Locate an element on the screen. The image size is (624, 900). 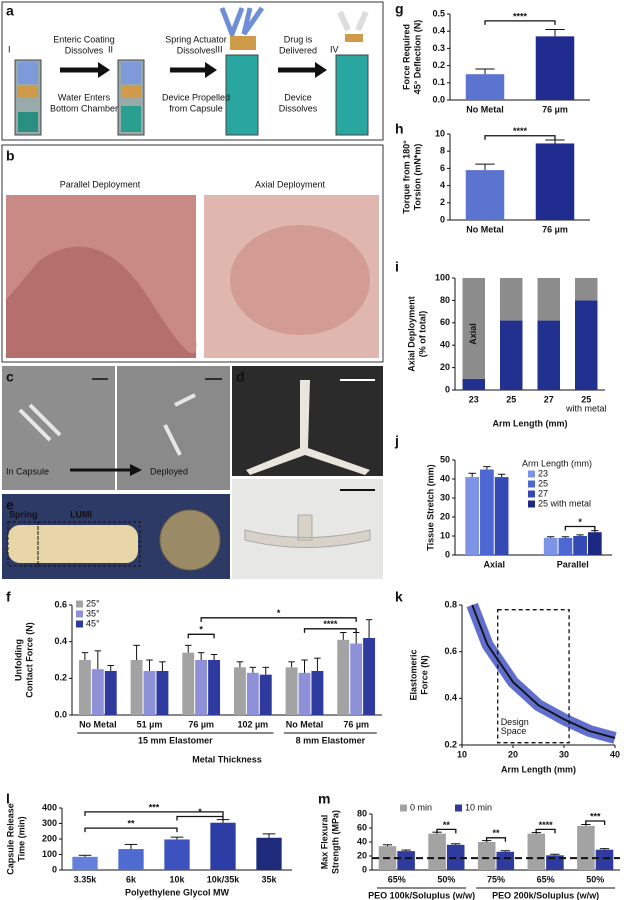
y-axis-label: Capsule Release is located at coordinates (10, 839).